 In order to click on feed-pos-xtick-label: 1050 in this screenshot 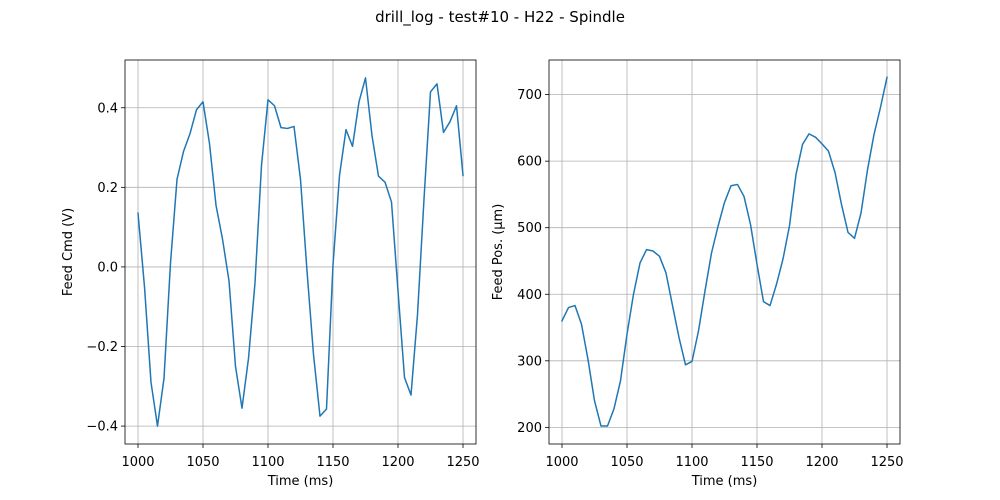, I will do `click(626, 462)`.